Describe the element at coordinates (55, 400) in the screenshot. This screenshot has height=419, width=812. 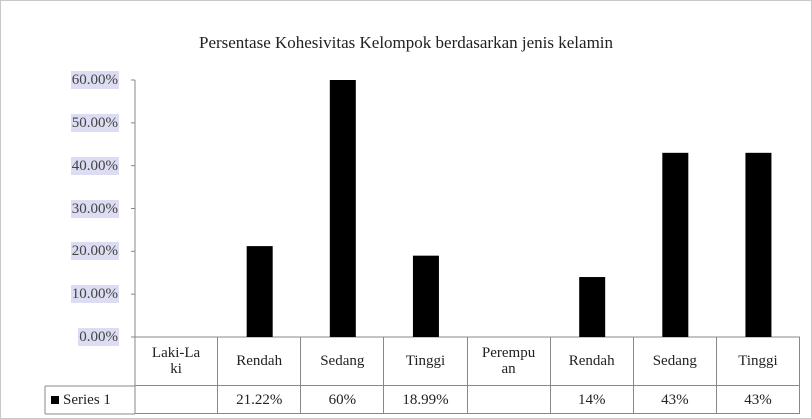
I see `legend-key` at that location.